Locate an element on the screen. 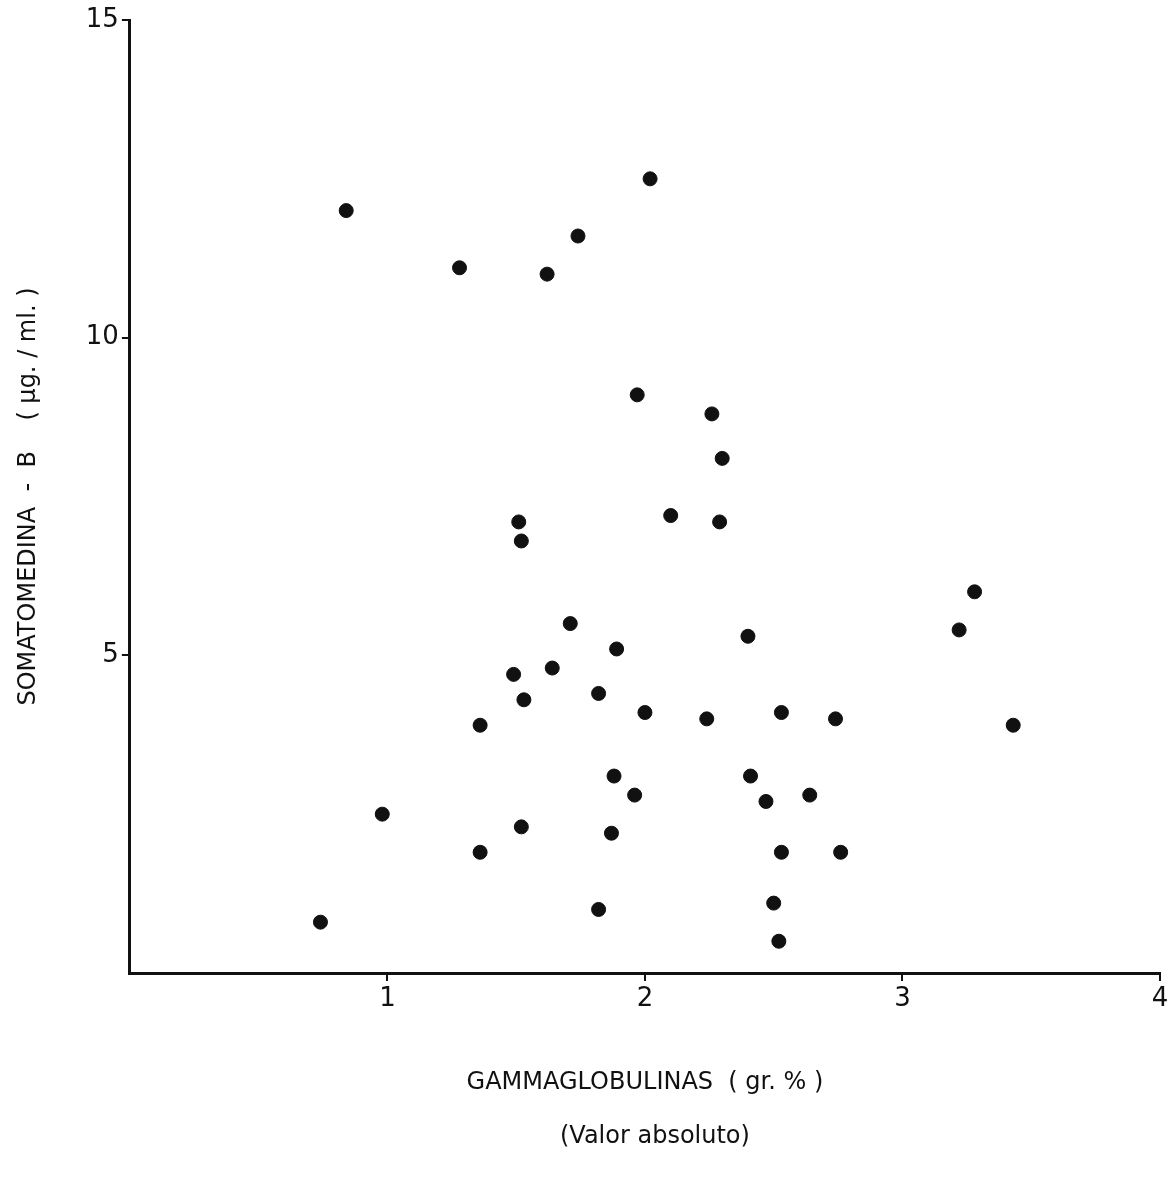 This screenshot has width=1172, height=1182. y-axis-title: SOMATOMEDINA - B ( µg. / ml. ) is located at coordinates (26, 496).